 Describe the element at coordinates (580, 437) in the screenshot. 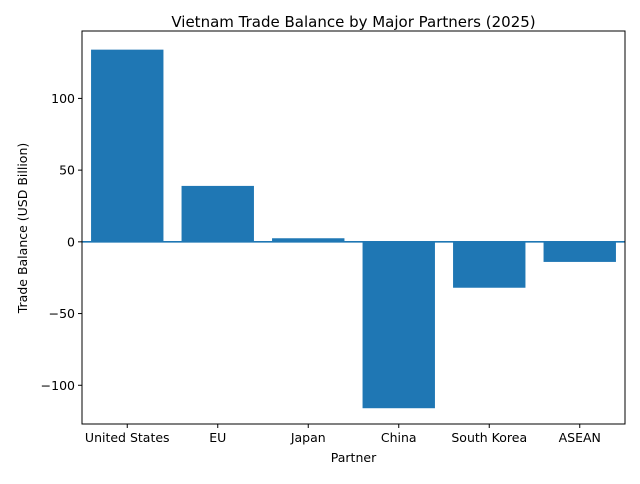

I see `x-tick-label: ASEAN` at that location.